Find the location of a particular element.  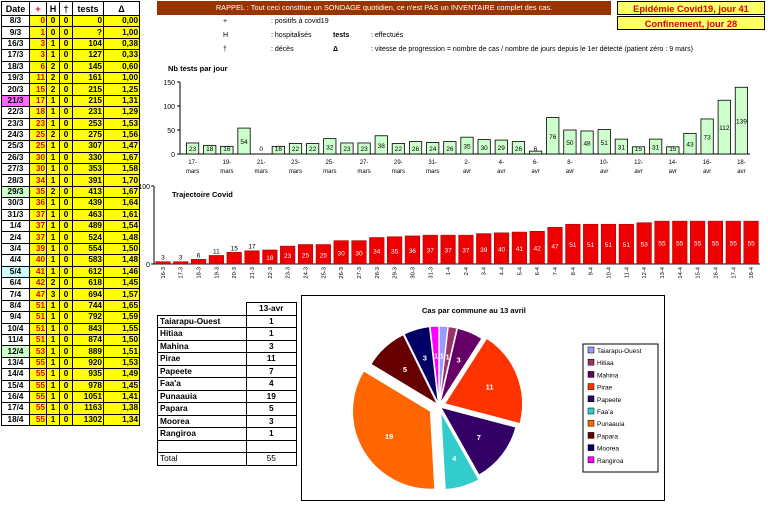

pie-slice-label: 1 is located at coordinates (436, 356).